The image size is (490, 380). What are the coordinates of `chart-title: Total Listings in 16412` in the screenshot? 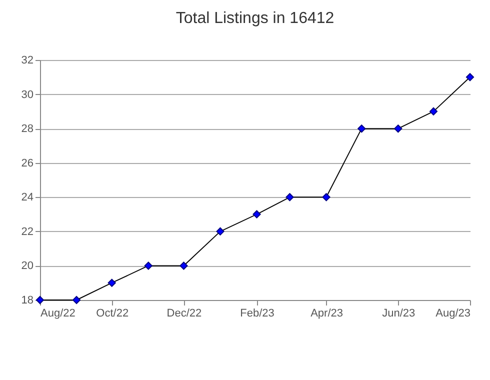 It's located at (255, 18).